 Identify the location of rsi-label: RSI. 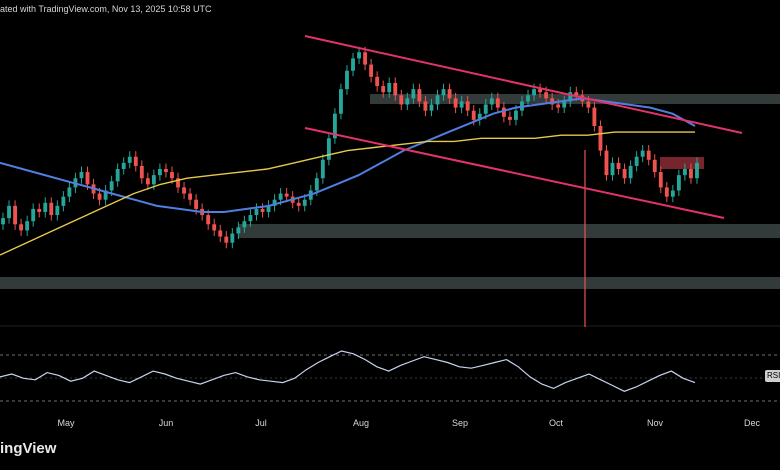
(772, 376).